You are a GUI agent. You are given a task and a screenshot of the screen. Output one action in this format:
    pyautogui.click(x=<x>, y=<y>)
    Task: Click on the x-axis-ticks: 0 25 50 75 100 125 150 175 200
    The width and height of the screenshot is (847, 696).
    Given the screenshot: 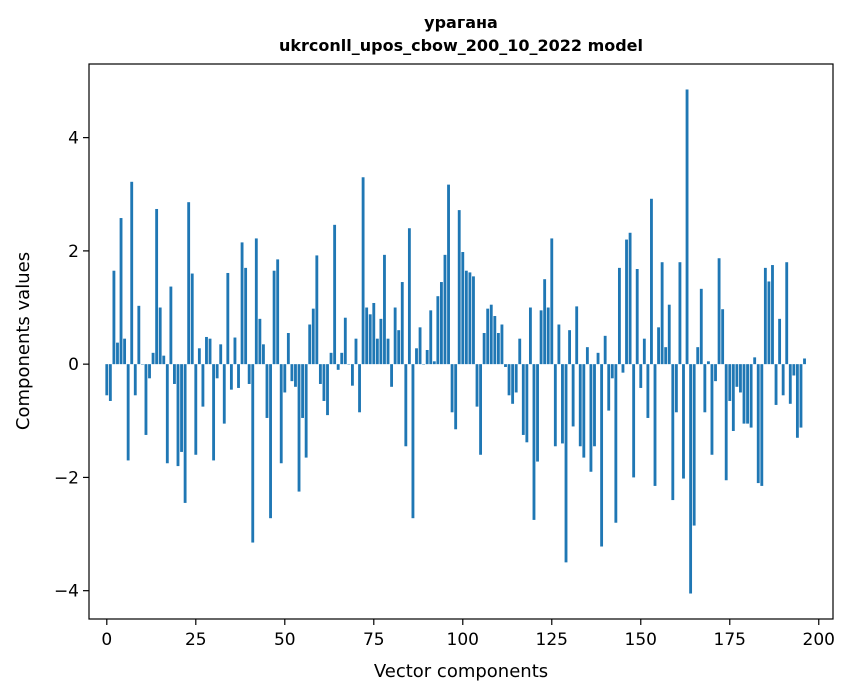 What is the action you would take?
    pyautogui.click(x=468, y=634)
    